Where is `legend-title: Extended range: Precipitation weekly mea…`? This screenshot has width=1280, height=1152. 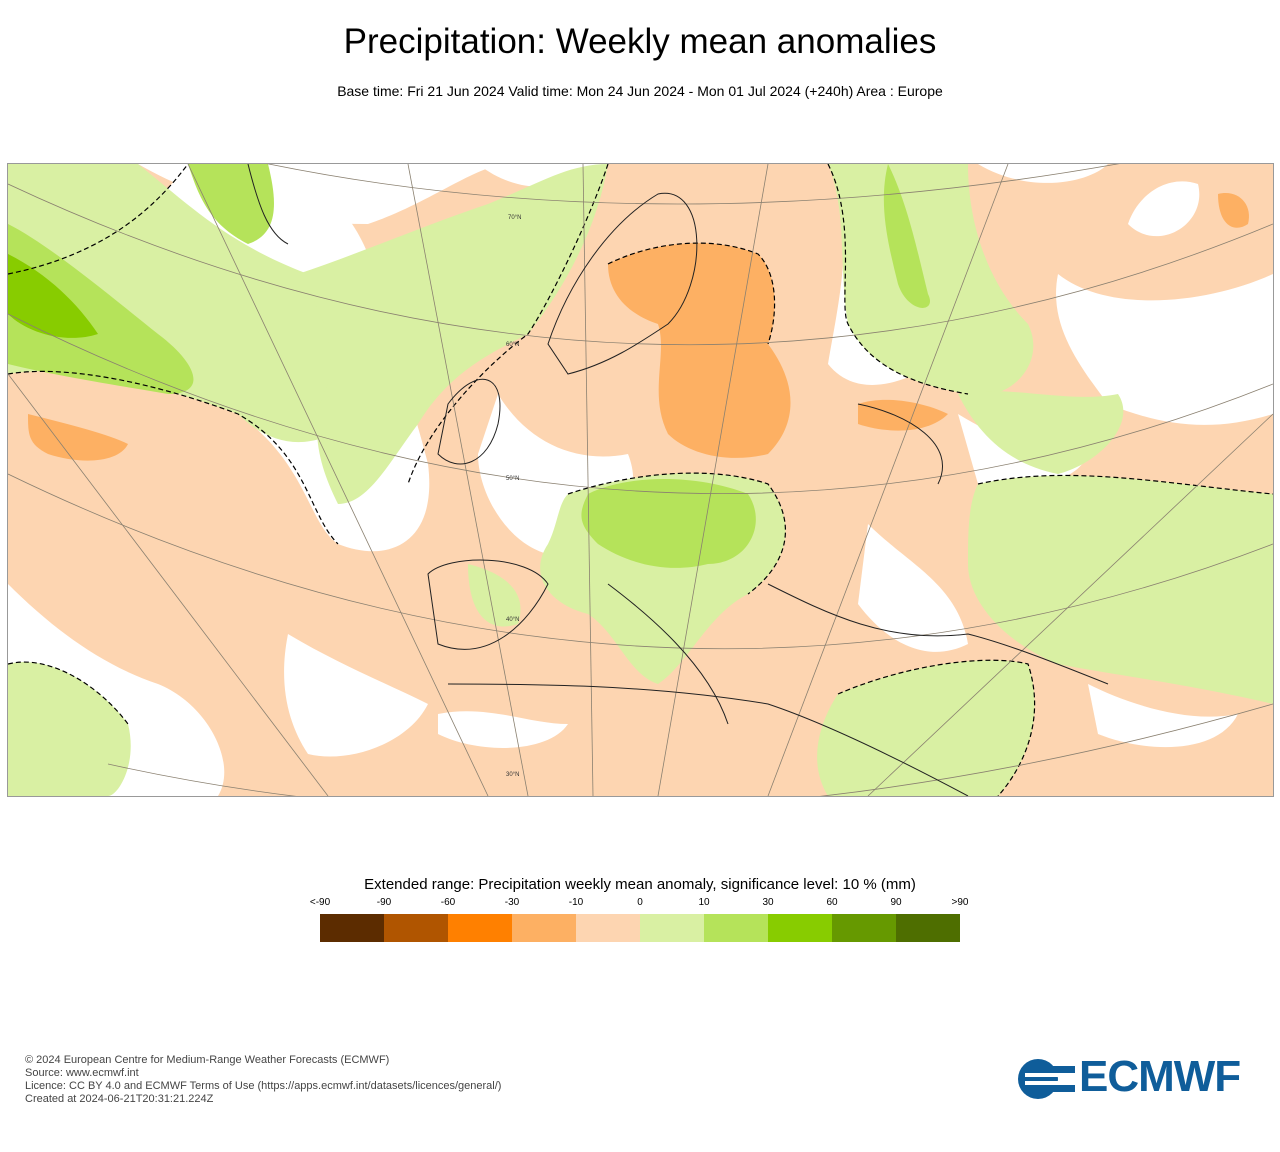
legend-title: Extended range: Precipitation weekly mea… is located at coordinates (640, 884).